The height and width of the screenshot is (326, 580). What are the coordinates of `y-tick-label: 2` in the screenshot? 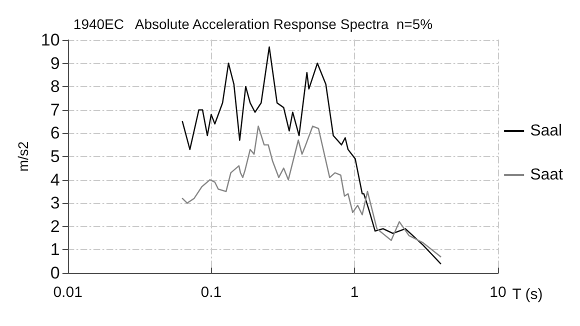 It's located at (55, 226).